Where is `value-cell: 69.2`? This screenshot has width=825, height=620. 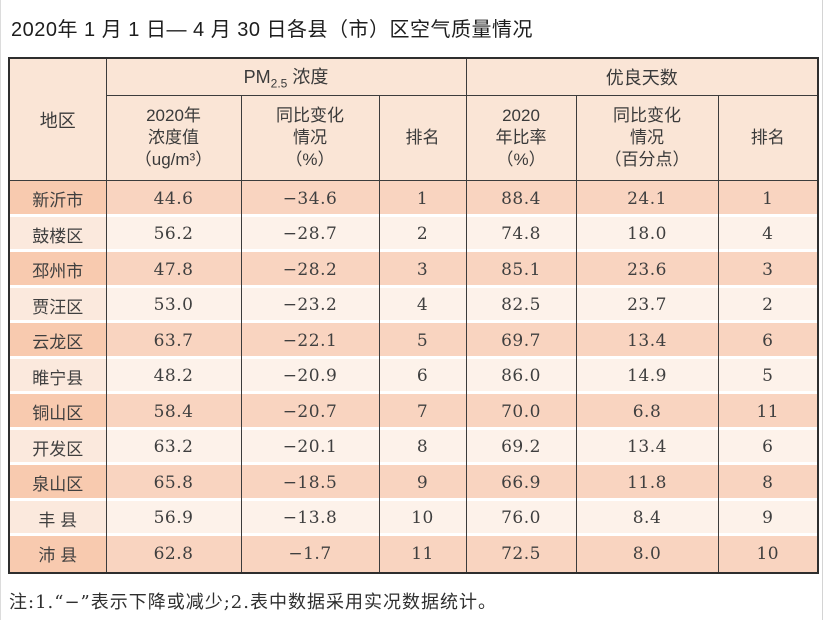 value-cell: 69.2 is located at coordinates (521, 447).